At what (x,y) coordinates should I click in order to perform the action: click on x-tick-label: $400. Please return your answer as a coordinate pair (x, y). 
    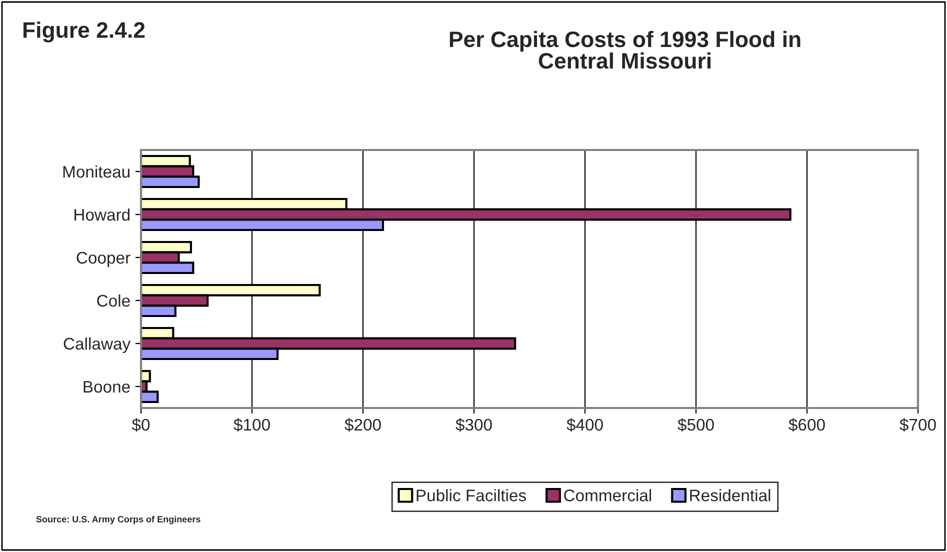
    Looking at the image, I should click on (584, 425).